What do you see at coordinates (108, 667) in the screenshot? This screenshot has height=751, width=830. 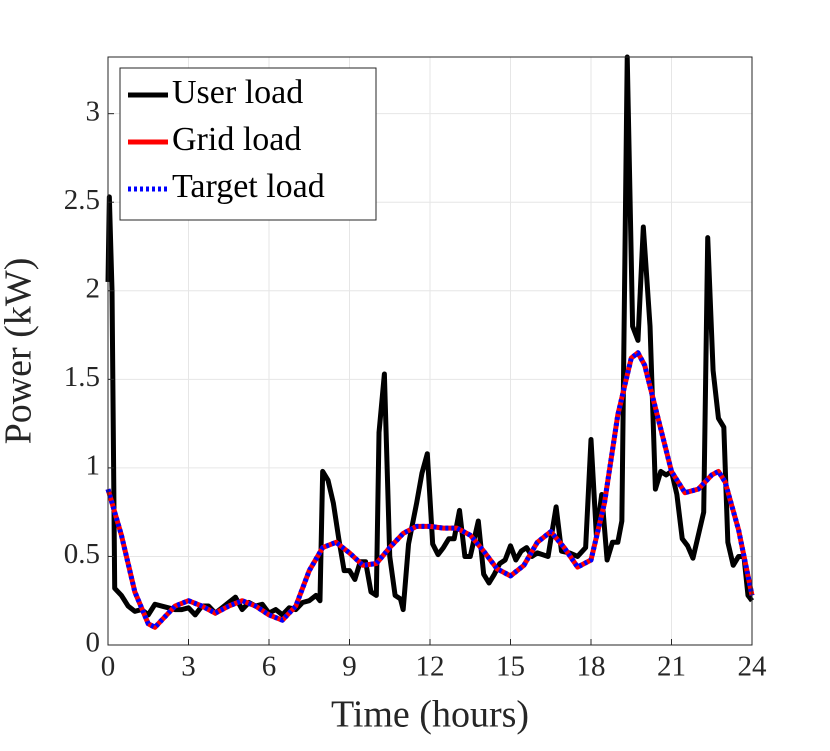 I see `x-tick-label: 0` at bounding box center [108, 667].